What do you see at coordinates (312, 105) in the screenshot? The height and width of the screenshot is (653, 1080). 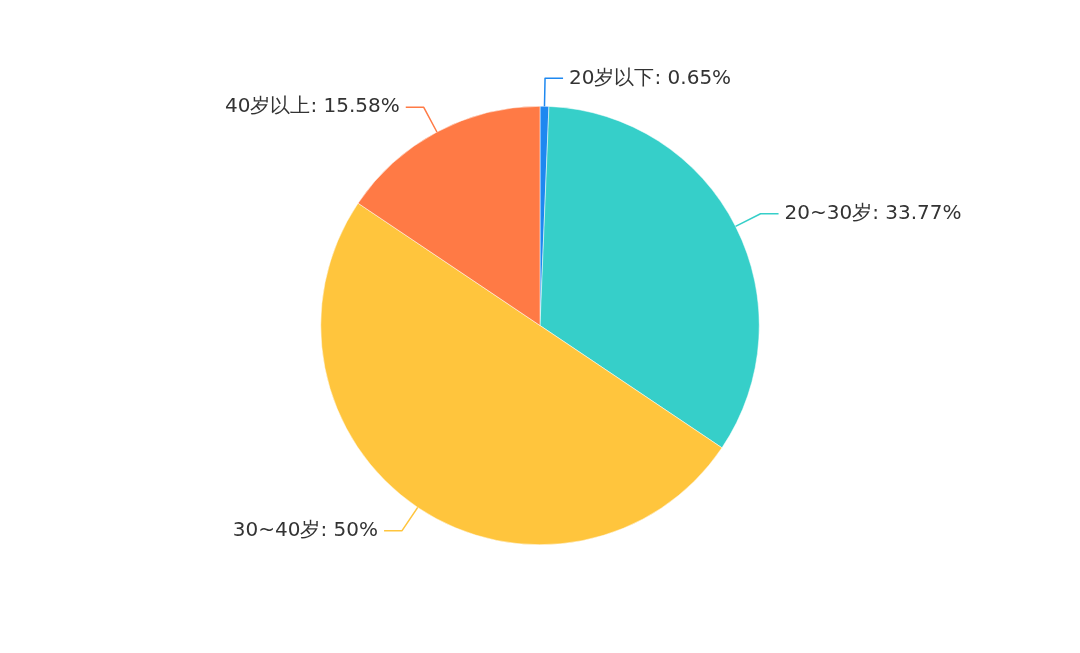 I see `slice-label: 40岁以上: 15.58%` at bounding box center [312, 105].